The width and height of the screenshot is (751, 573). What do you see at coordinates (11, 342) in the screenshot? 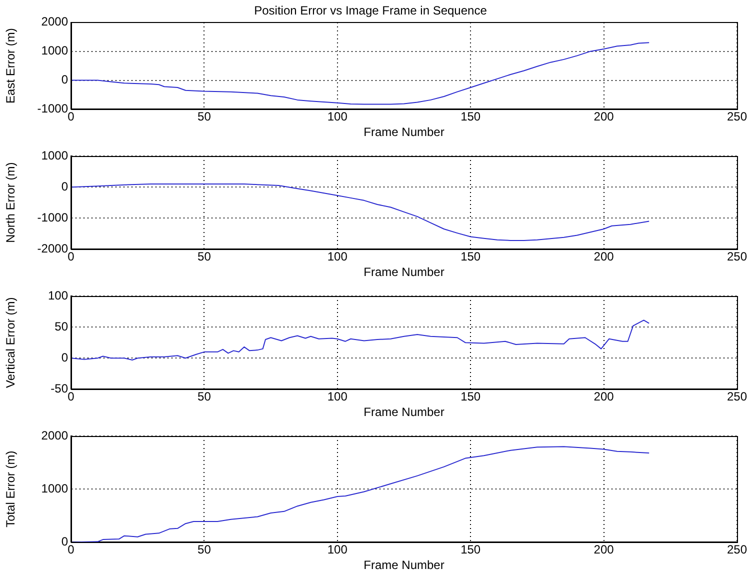
I see `y-axis-title: Vertical Error (m)` at bounding box center [11, 342].